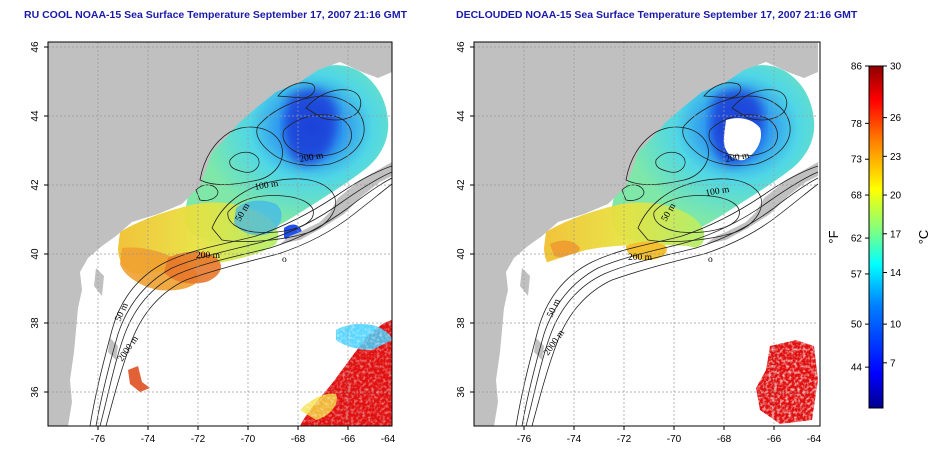 Image resolution: width=950 pixels, height=475 pixels. What do you see at coordinates (724, 439) in the screenshot?
I see `right-lon-tick: -68` at bounding box center [724, 439].